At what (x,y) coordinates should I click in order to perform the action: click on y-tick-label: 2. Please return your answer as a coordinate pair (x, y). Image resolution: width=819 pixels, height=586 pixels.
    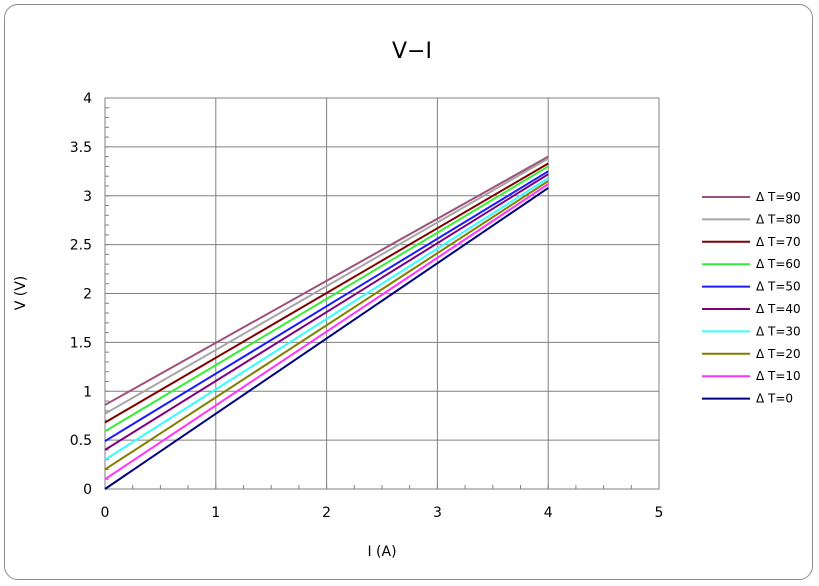
    Looking at the image, I should click on (87, 295).